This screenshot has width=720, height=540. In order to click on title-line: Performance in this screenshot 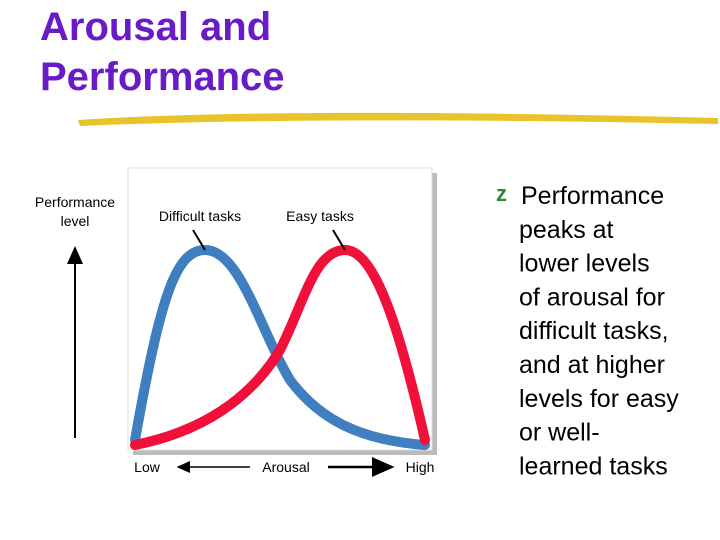, I will do `click(162, 77)`.